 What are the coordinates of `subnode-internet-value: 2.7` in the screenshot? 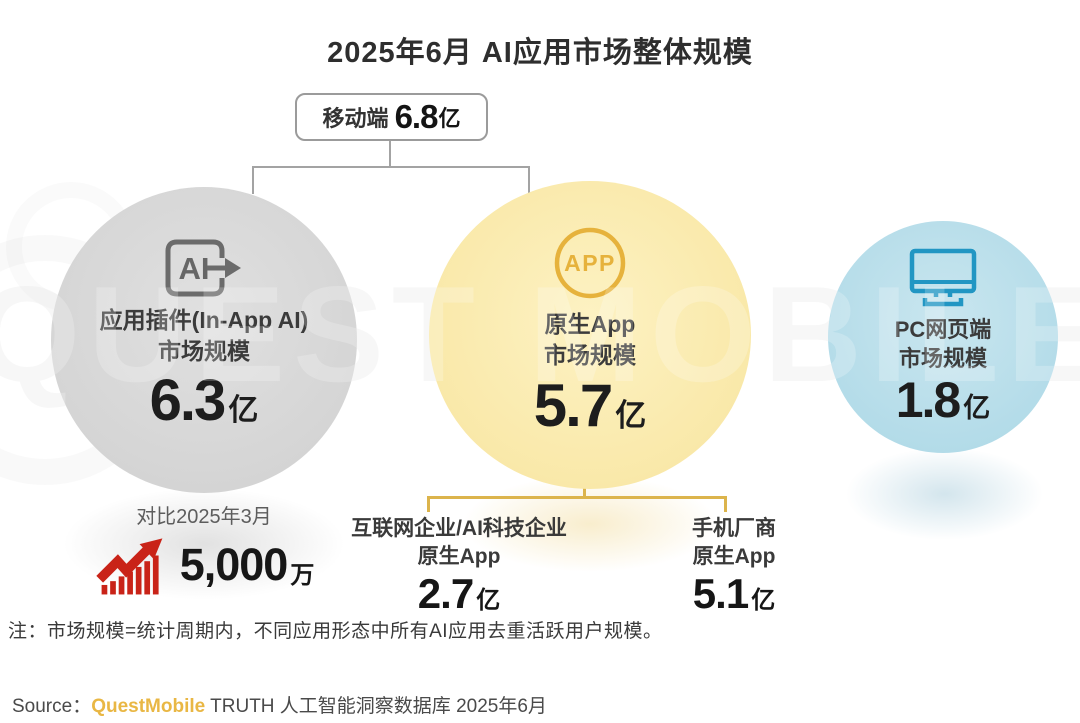 It's located at (445, 594).